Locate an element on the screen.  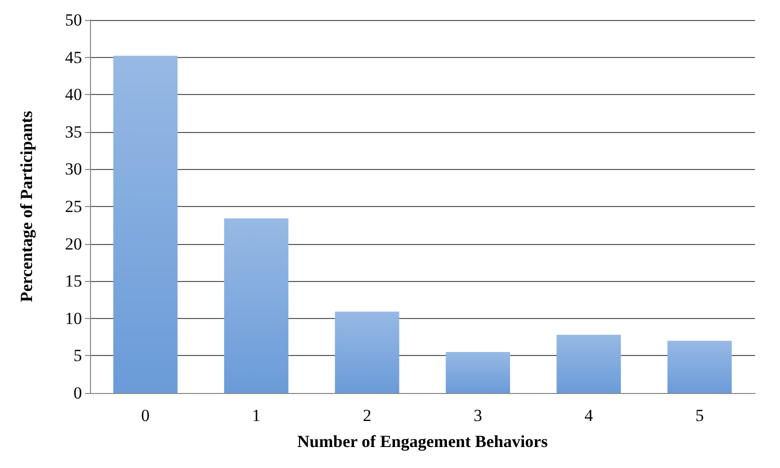
y-tick-label: 50 is located at coordinates (73, 20).